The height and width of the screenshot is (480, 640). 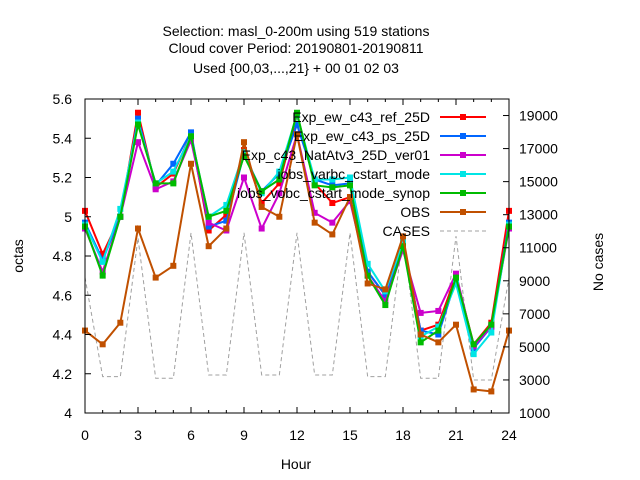 I want to click on y-tick-label: 5.6, so click(x=63, y=99).